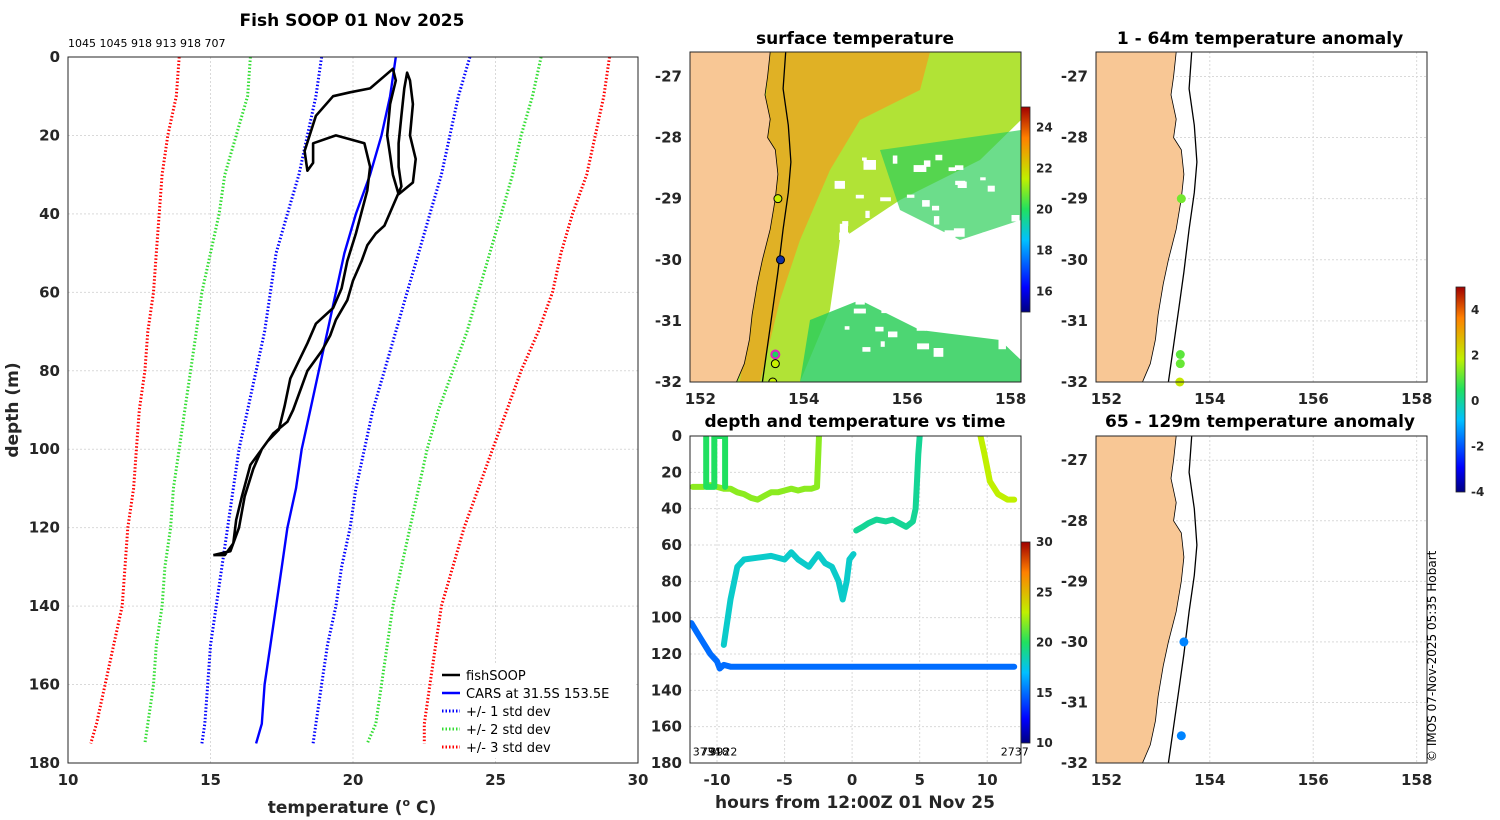 The width and height of the screenshot is (1500, 820). I want to click on legend-cars: CARS at 31.5S 153.5E, so click(537, 694).